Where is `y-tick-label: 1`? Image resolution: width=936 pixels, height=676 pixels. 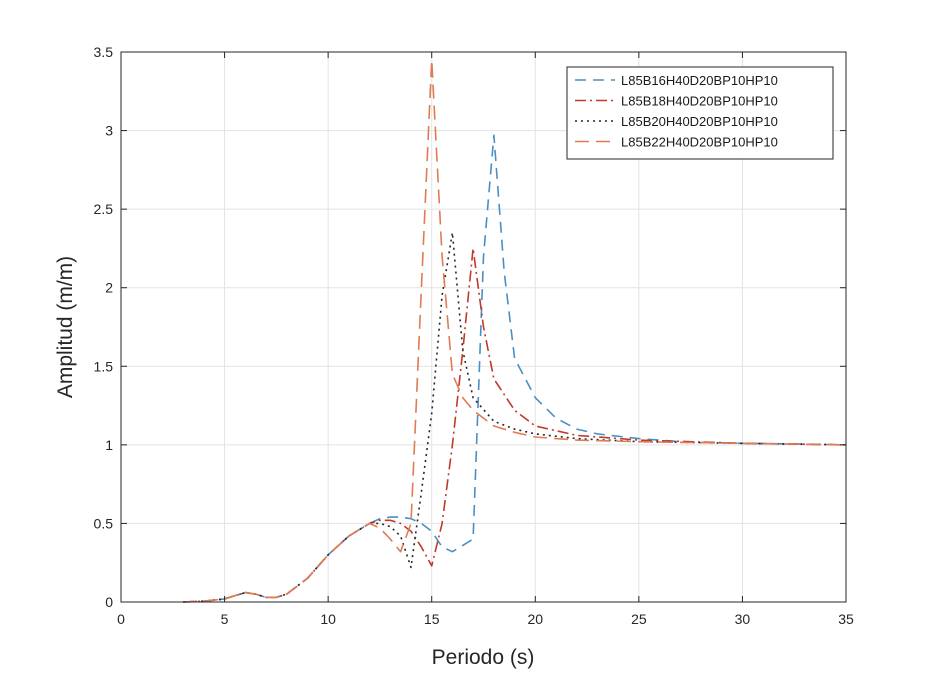
y-tick-label: 1 is located at coordinates (109, 445).